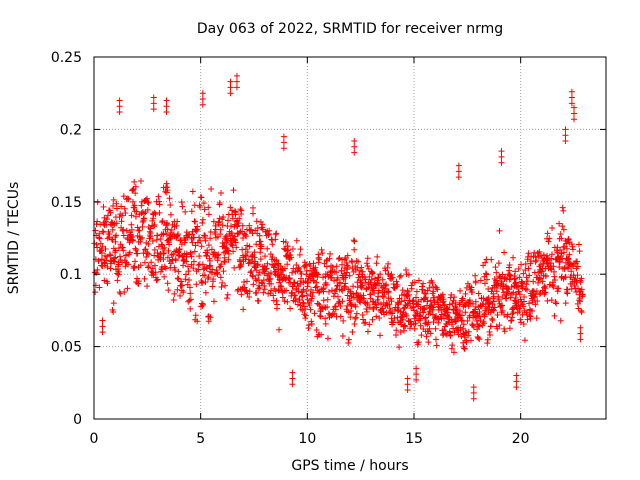 The height and width of the screenshot is (480, 640). I want to click on y-tick-label: 0.25, so click(66, 58).